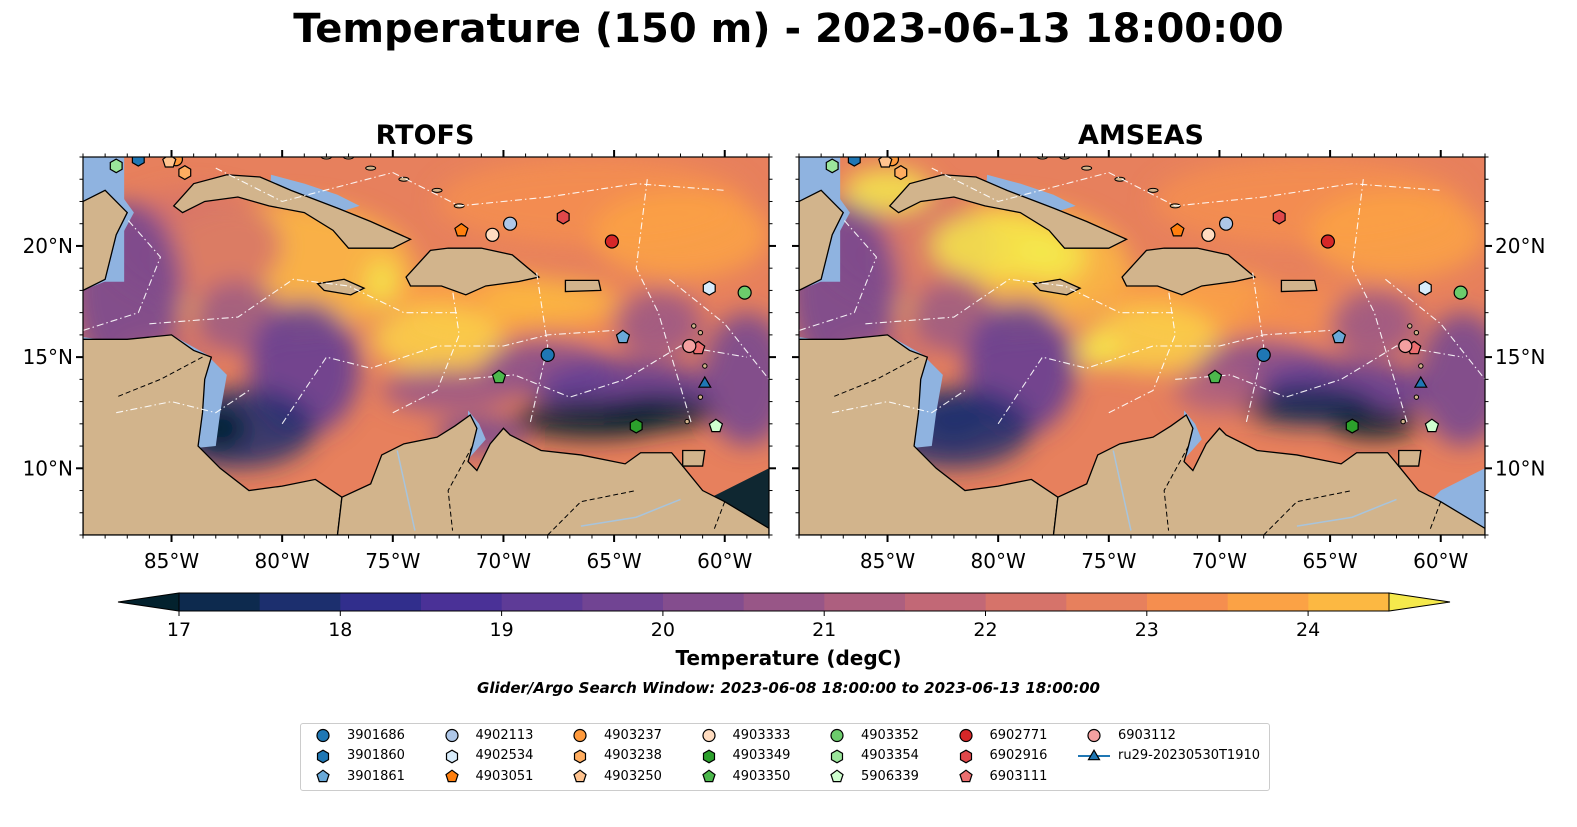 The width and height of the screenshot is (1577, 827). Describe the element at coordinates (504, 735) in the screenshot. I see `legend-label: 4902113` at that location.